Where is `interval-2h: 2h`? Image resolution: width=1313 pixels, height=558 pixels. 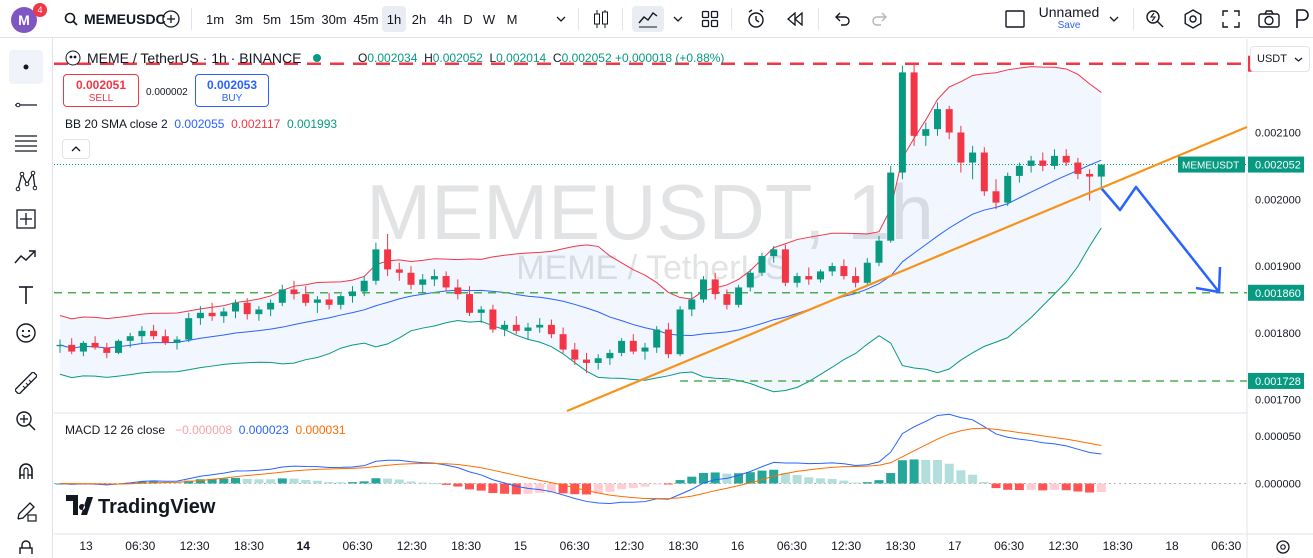
interval-2h: 2h is located at coordinates (419, 19).